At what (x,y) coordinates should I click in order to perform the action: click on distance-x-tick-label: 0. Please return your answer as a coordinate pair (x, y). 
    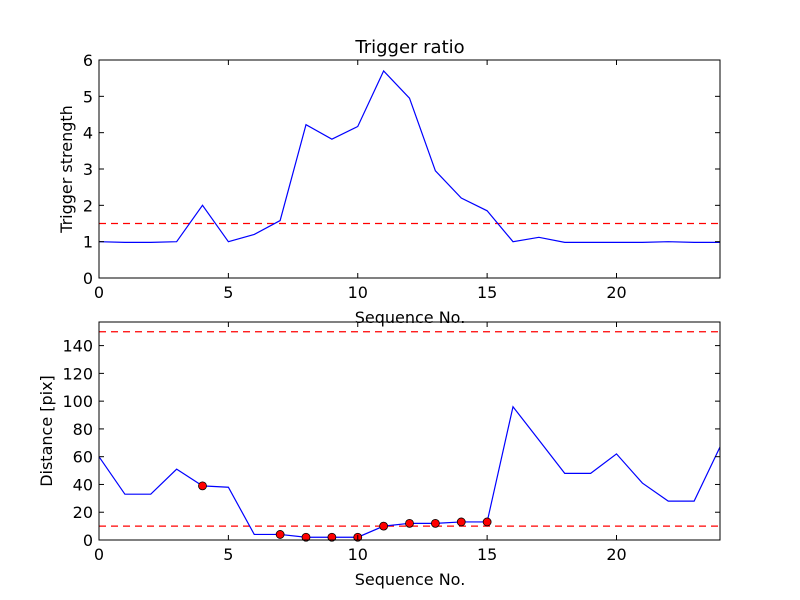
    Looking at the image, I should click on (99, 554).